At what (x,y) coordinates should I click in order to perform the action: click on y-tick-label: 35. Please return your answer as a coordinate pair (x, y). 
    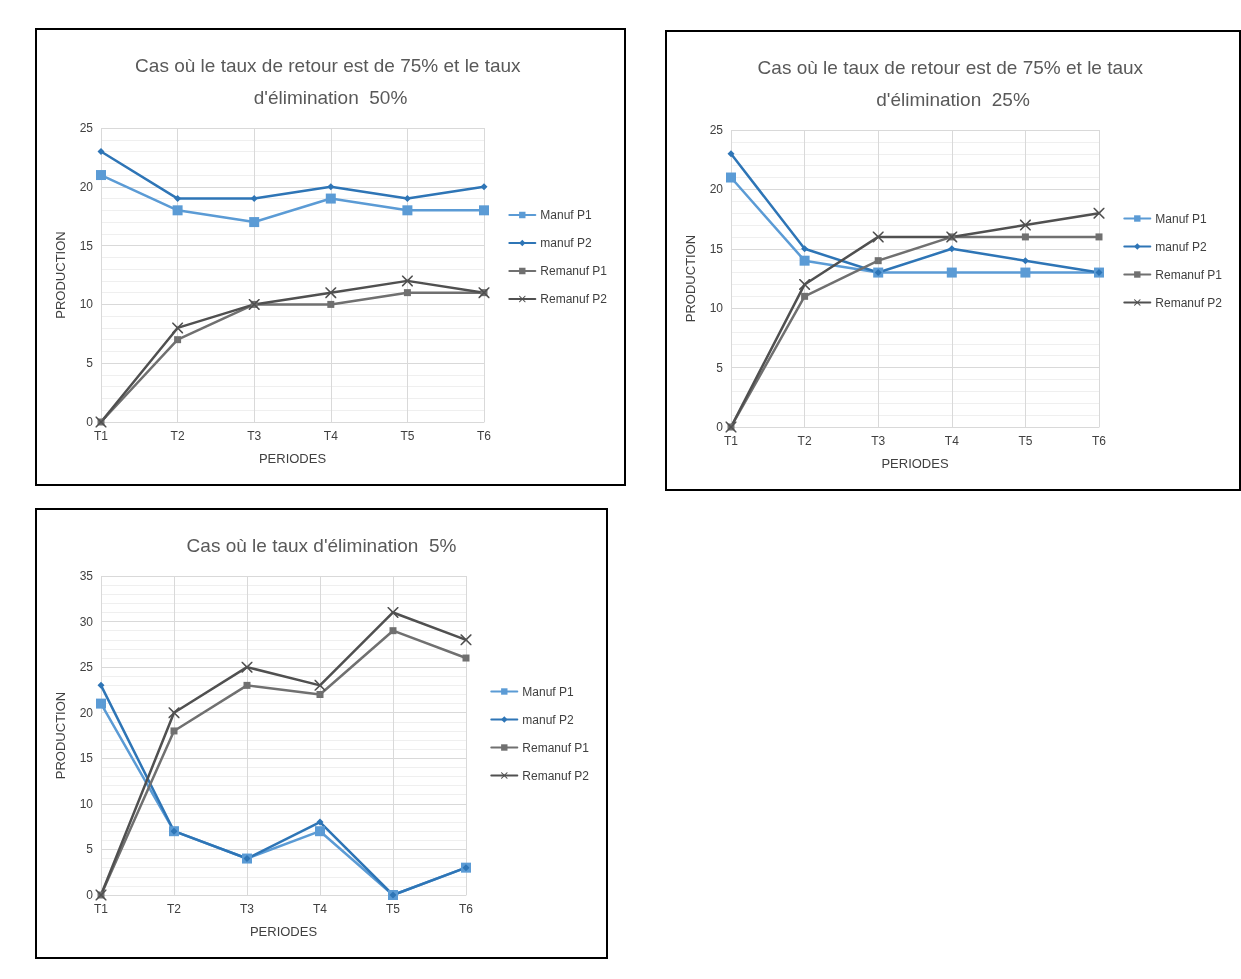
    Looking at the image, I should click on (86, 576).